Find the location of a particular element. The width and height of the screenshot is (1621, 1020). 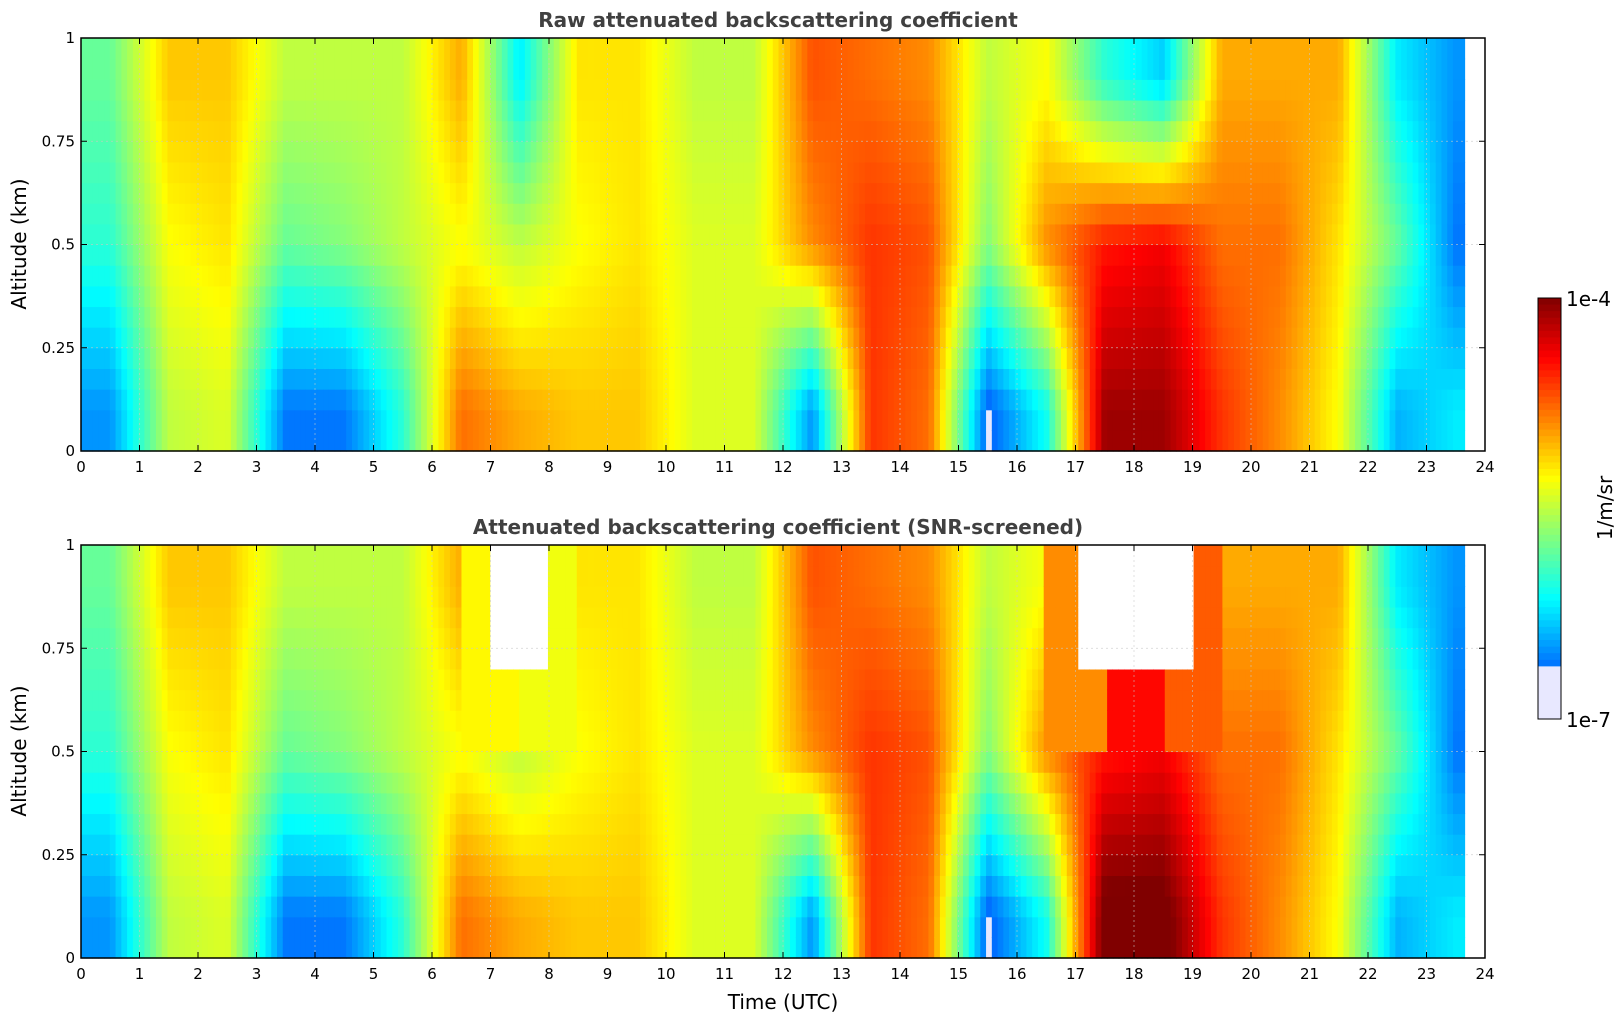

x-tick-label: 15 is located at coordinates (958, 467).